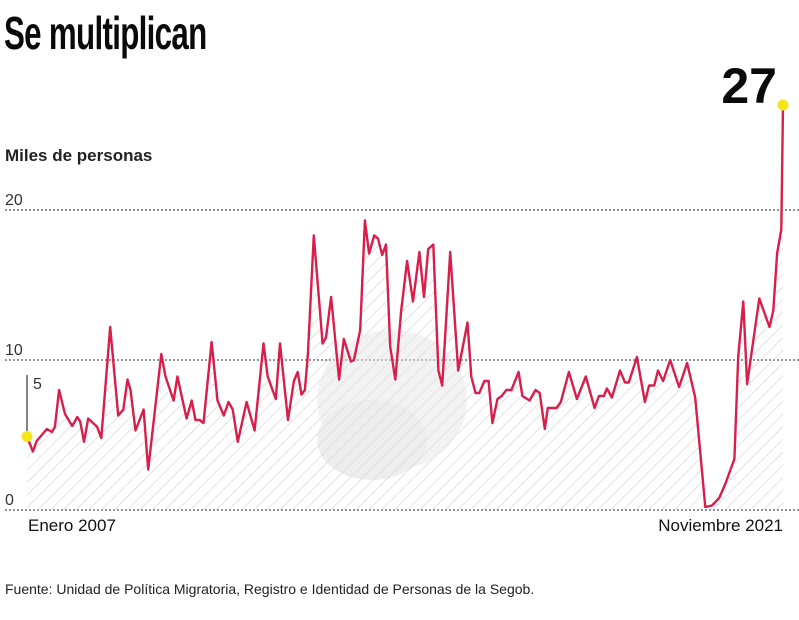  I want to click on reference-5-label: 5, so click(37, 384).